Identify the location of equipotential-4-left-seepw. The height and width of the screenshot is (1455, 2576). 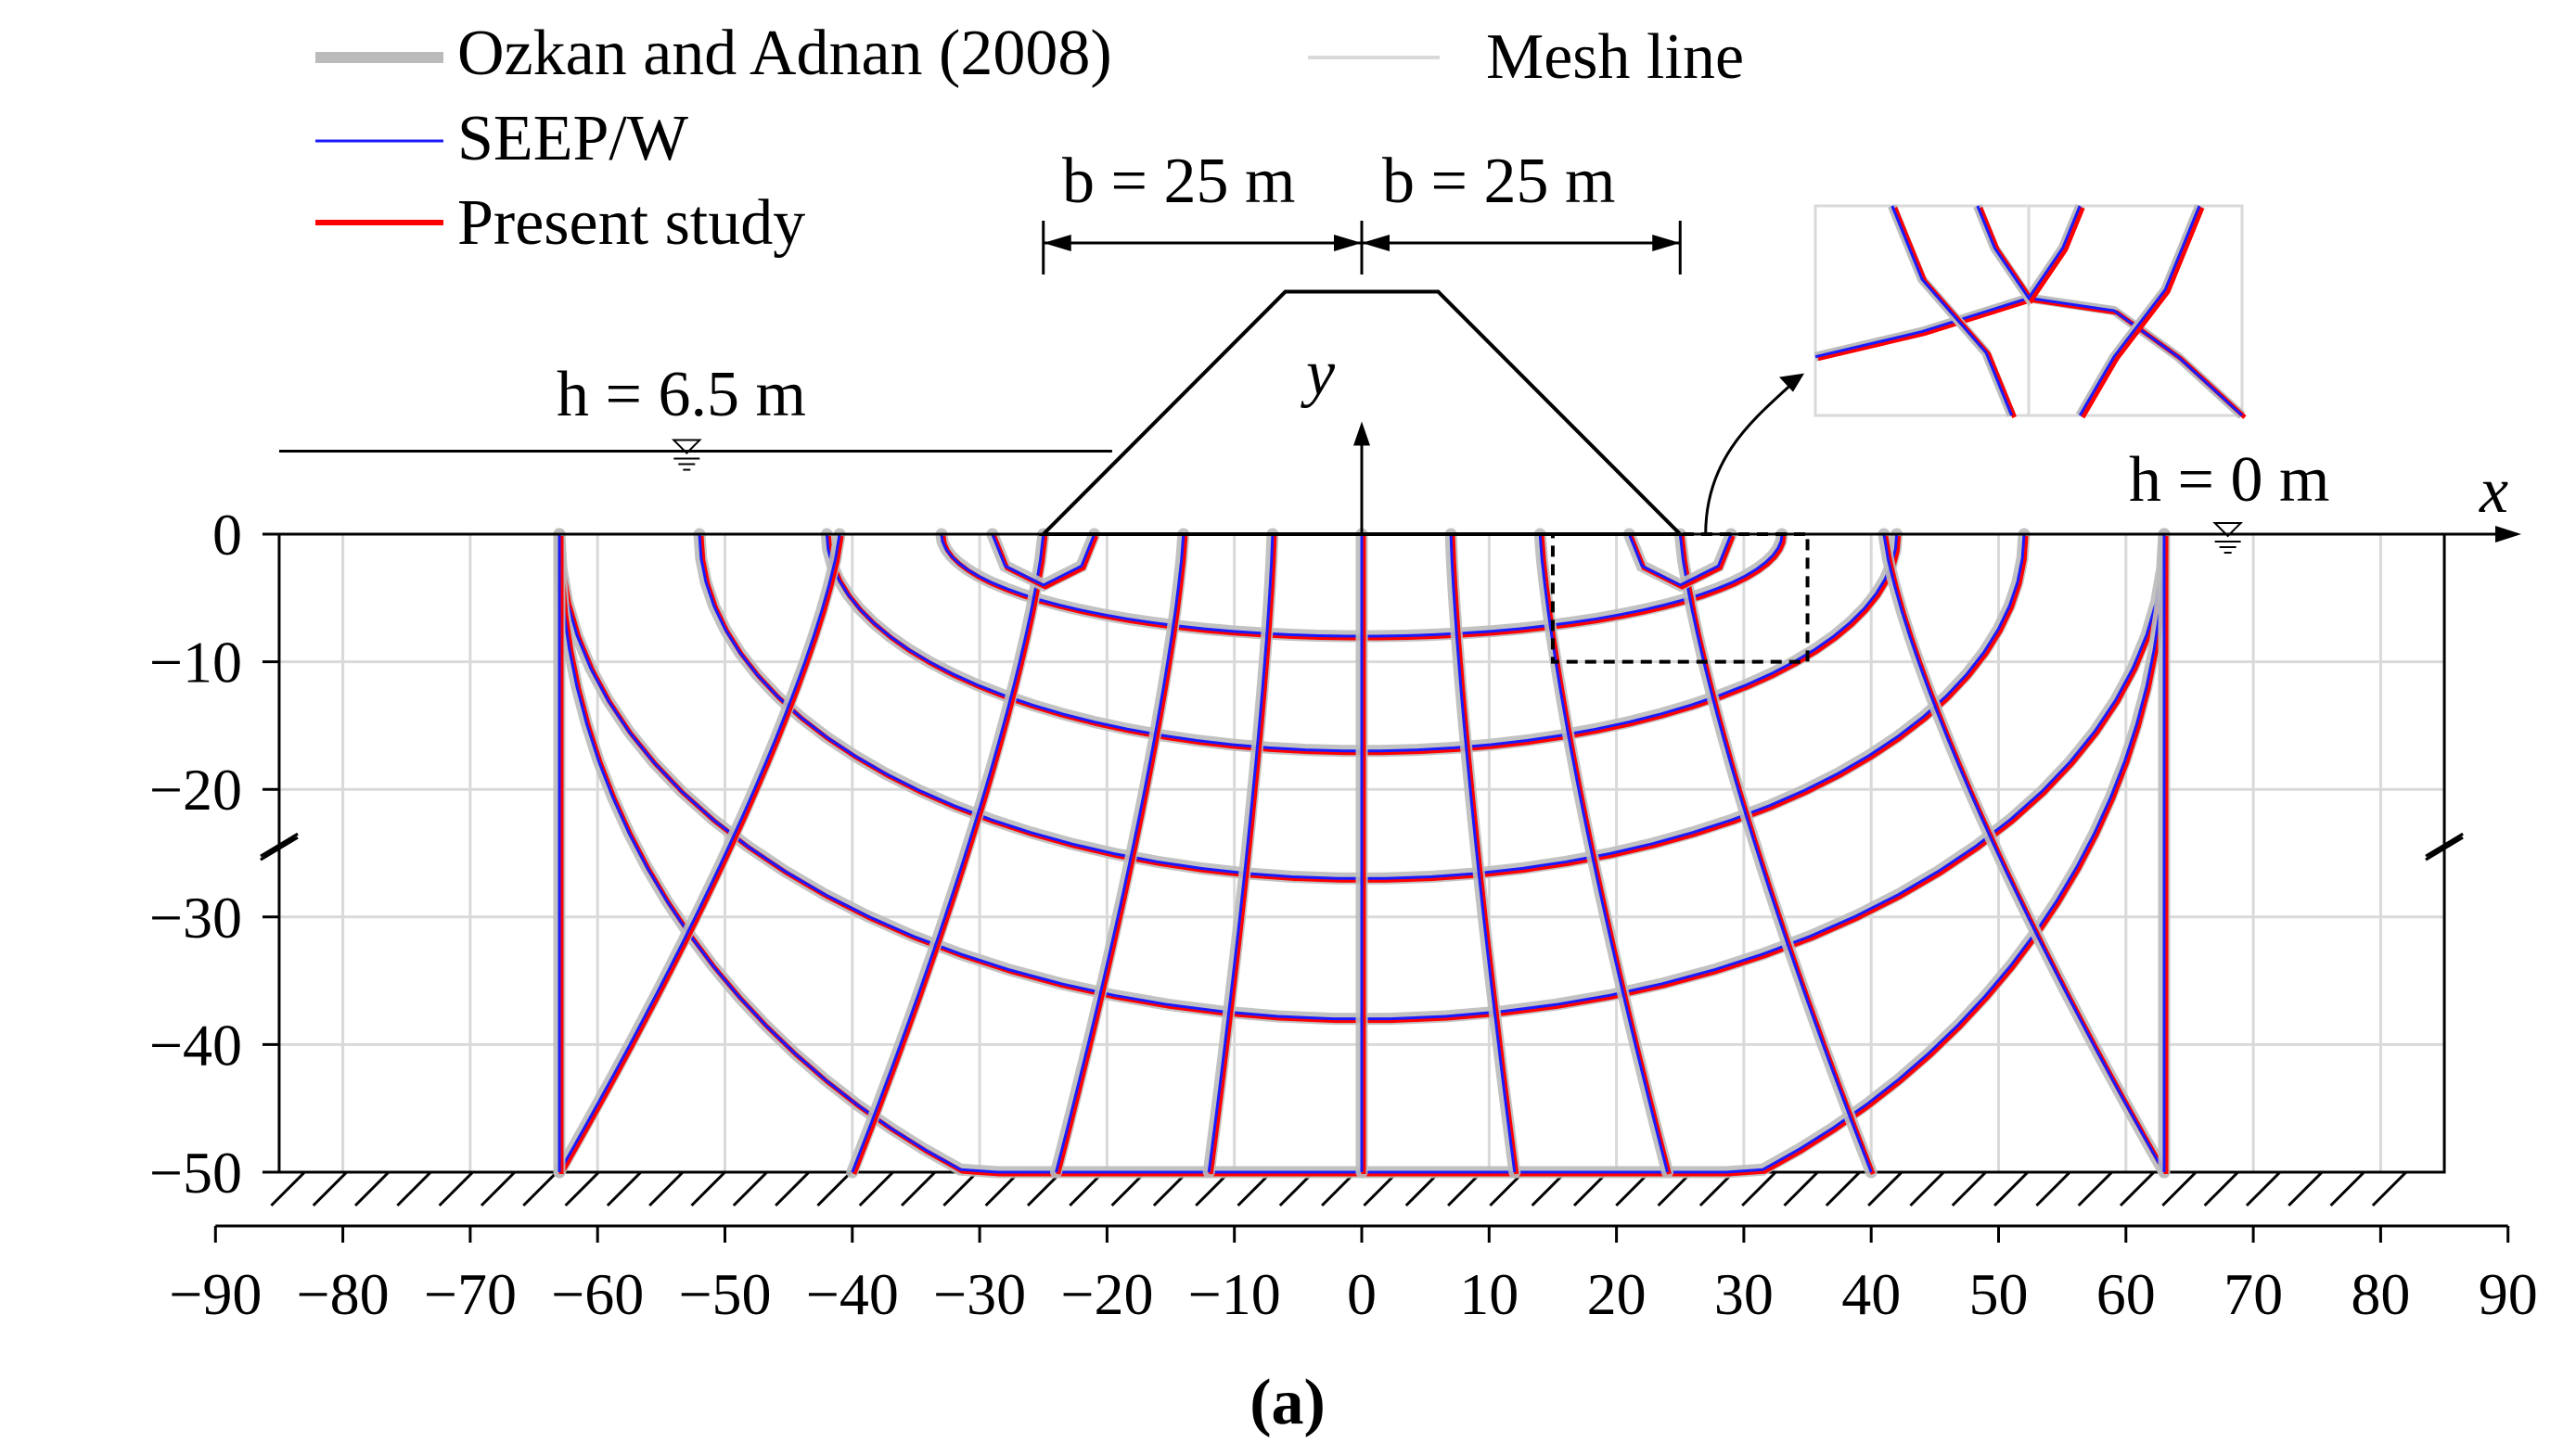
(699, 853).